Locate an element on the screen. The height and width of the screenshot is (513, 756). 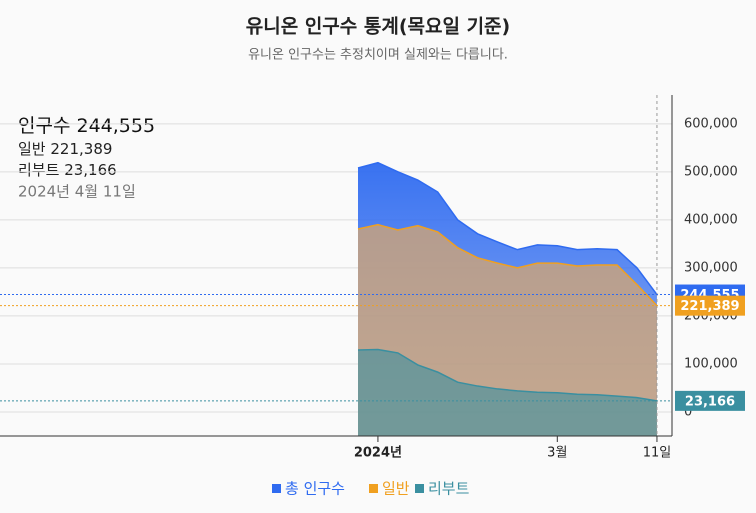
y-tick-label: 400,000 is located at coordinates (711, 219).